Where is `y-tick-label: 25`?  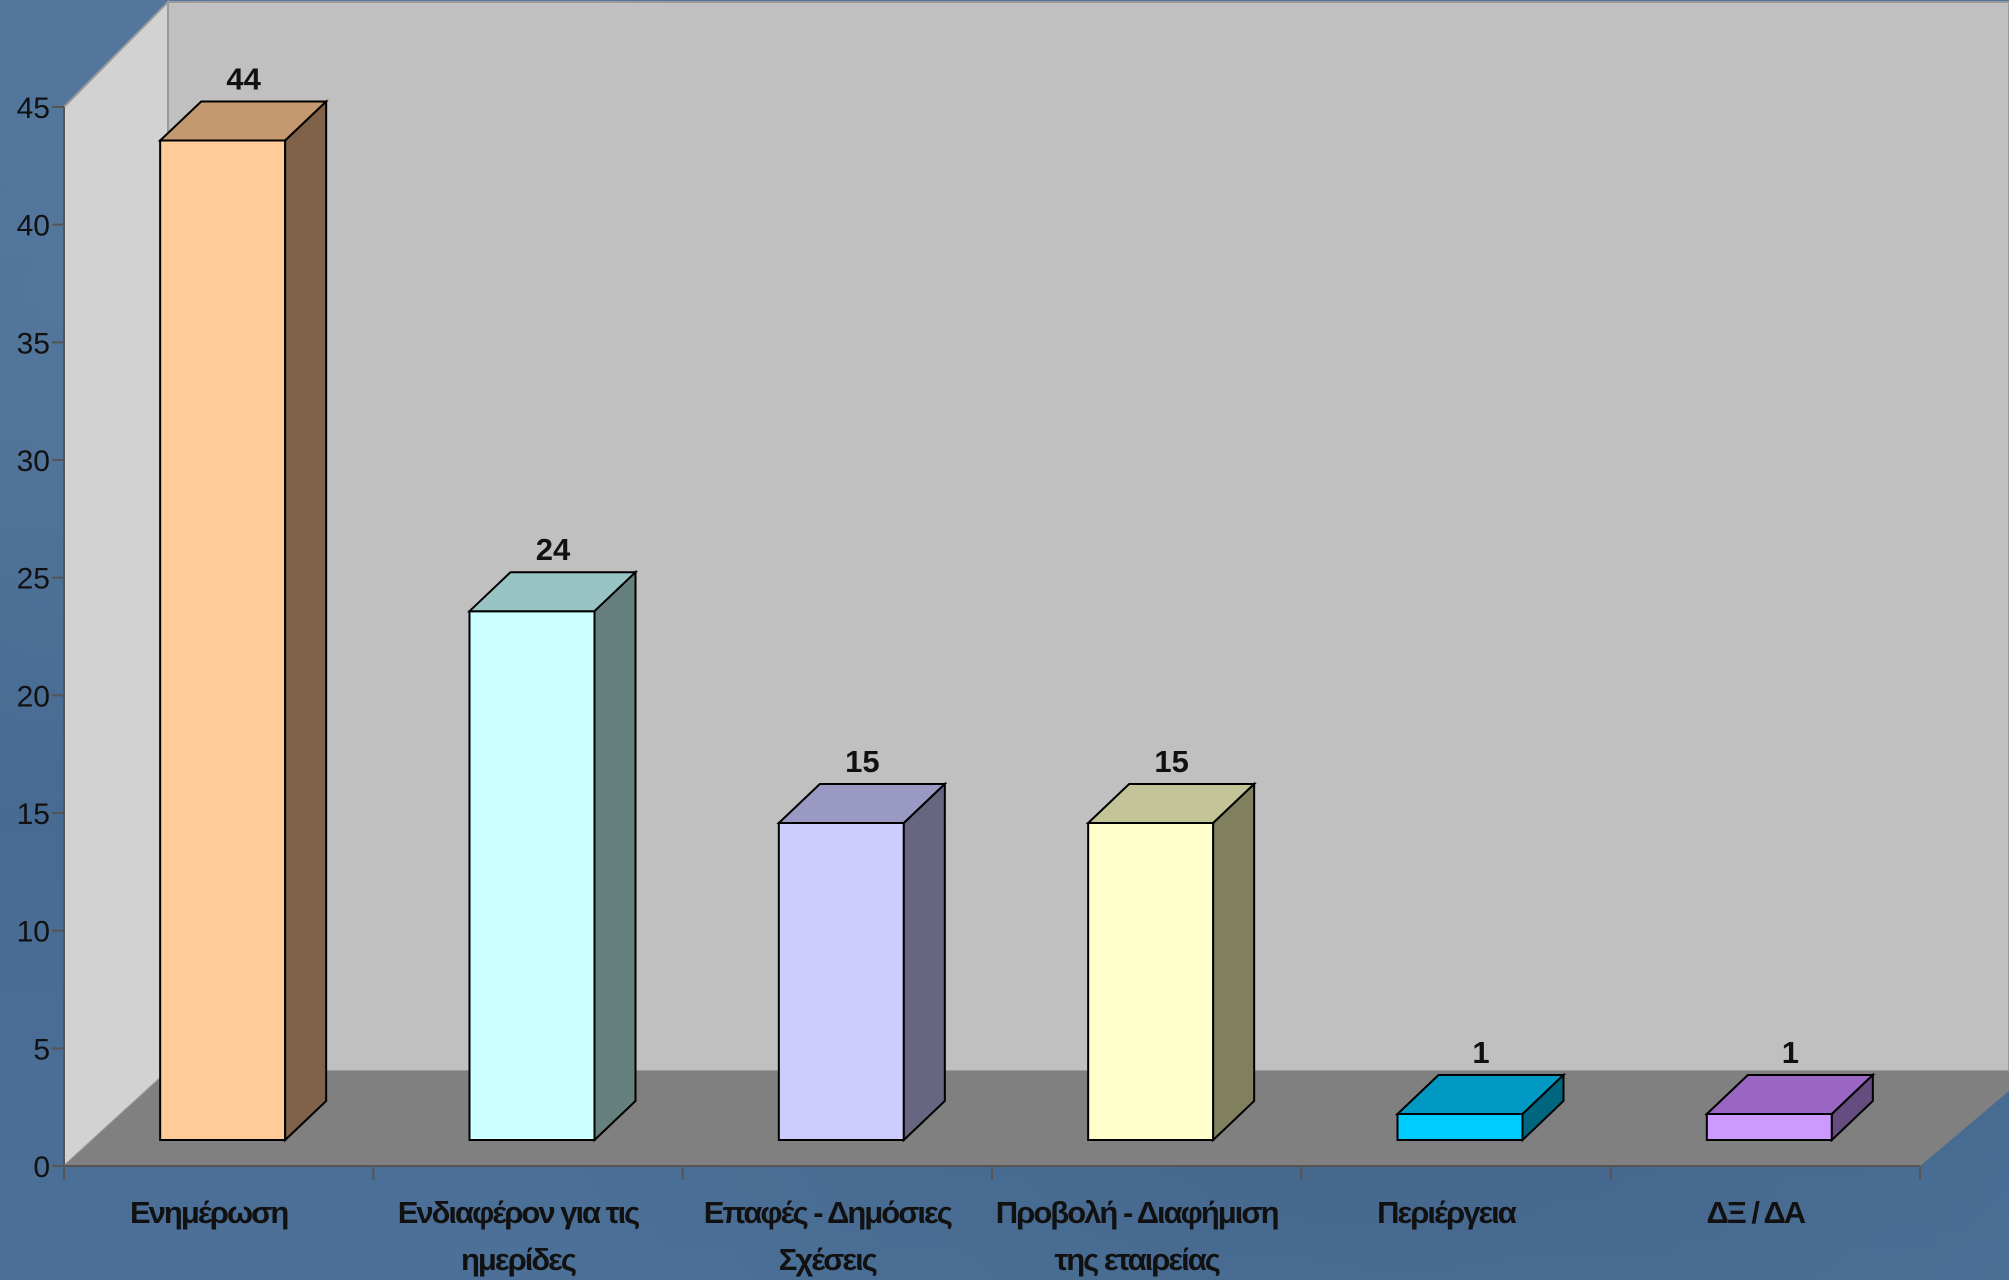 y-tick-label: 25 is located at coordinates (33, 579).